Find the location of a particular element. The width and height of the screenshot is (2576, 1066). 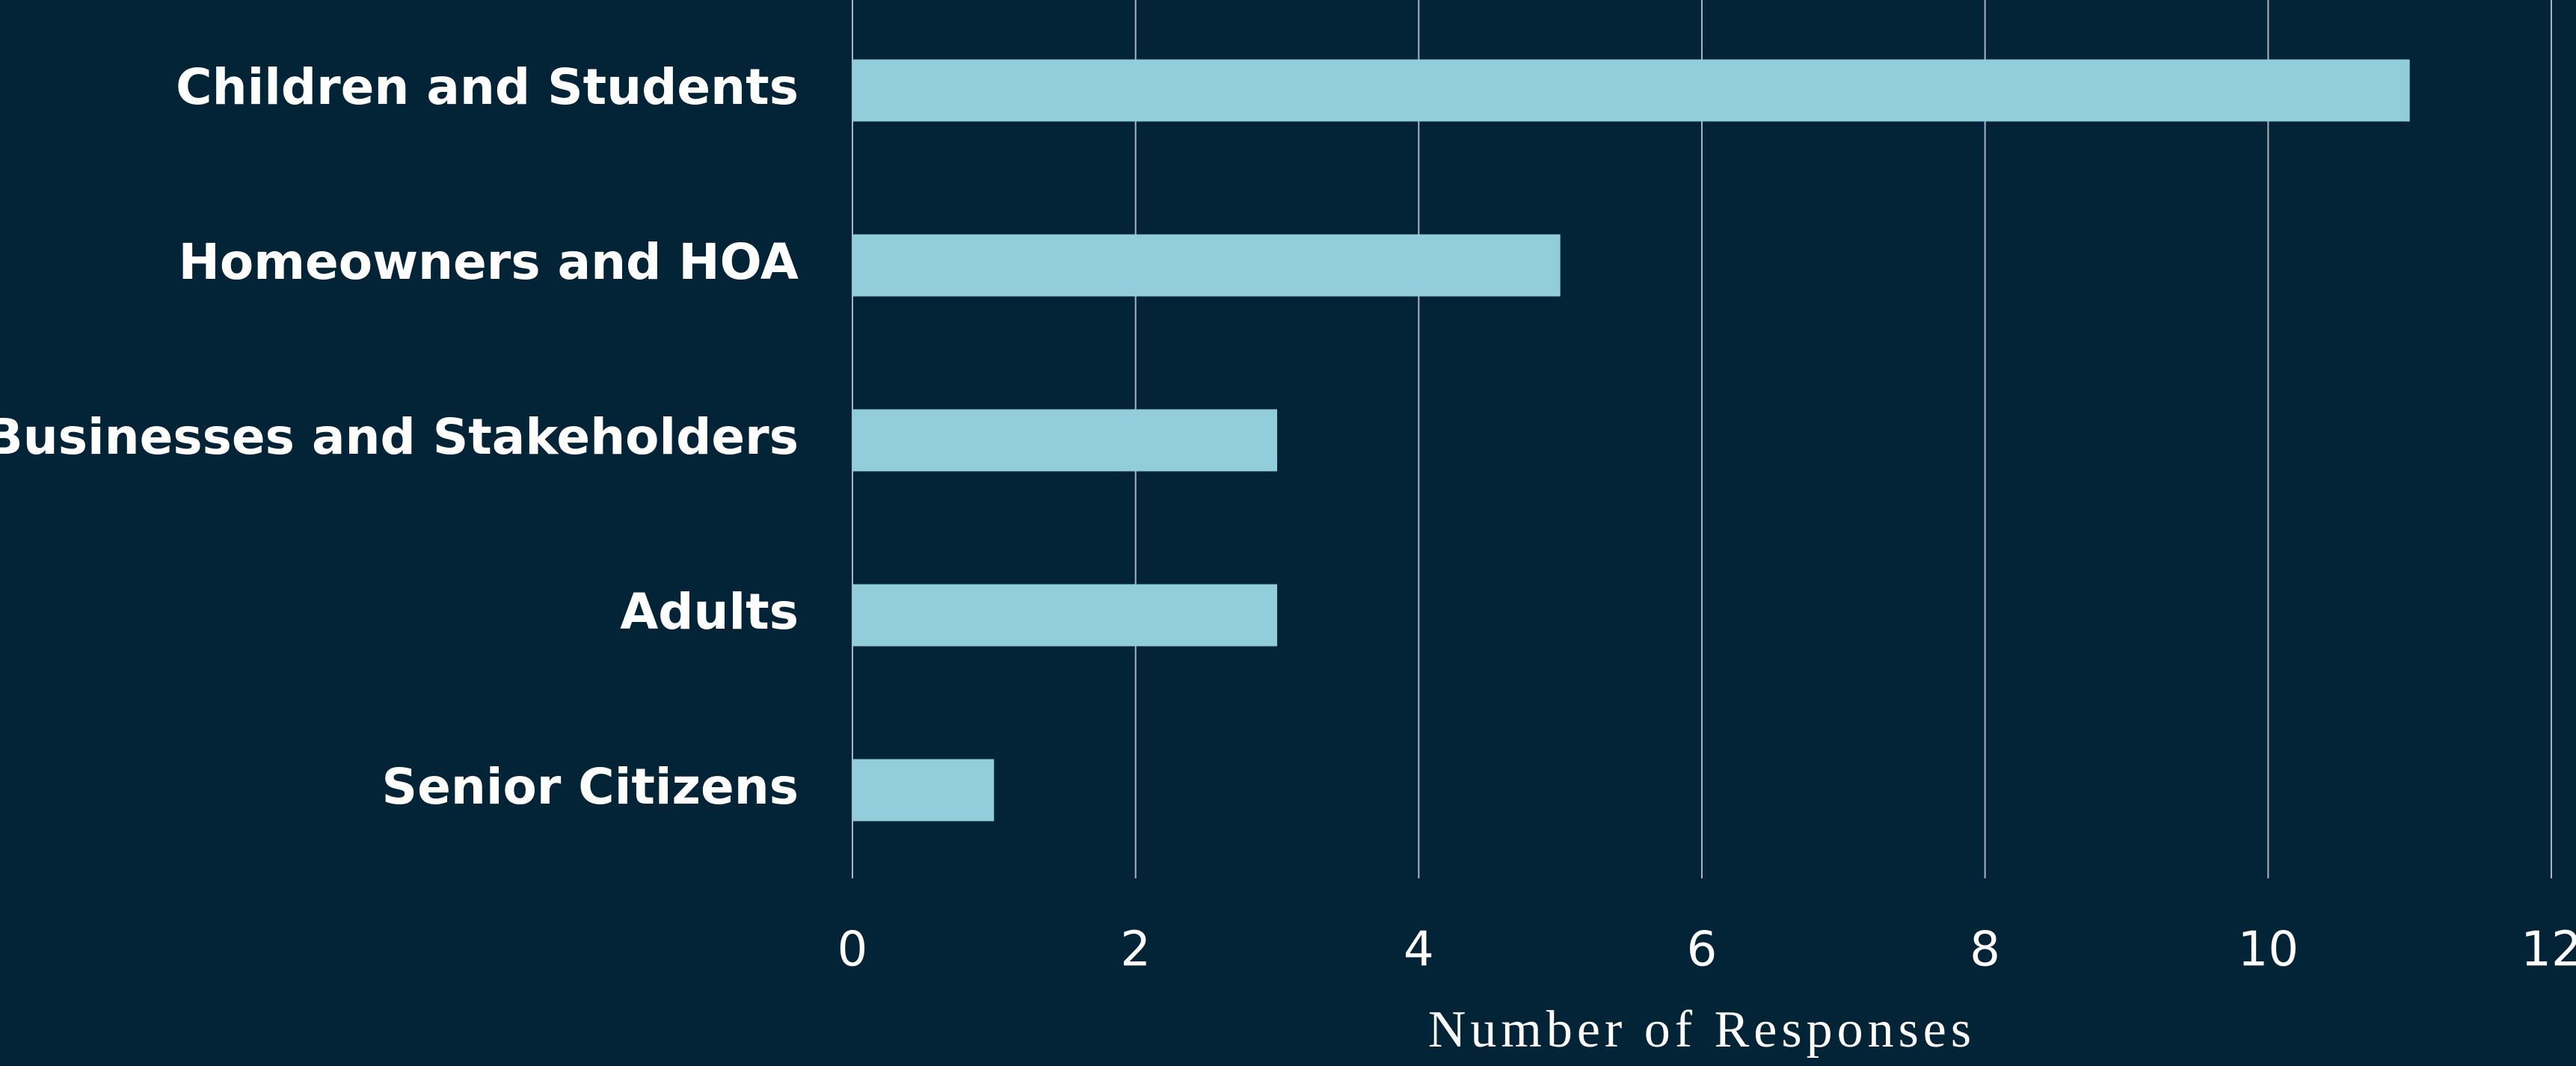

y-tick-label: Homeowners and HOA is located at coordinates (489, 262).